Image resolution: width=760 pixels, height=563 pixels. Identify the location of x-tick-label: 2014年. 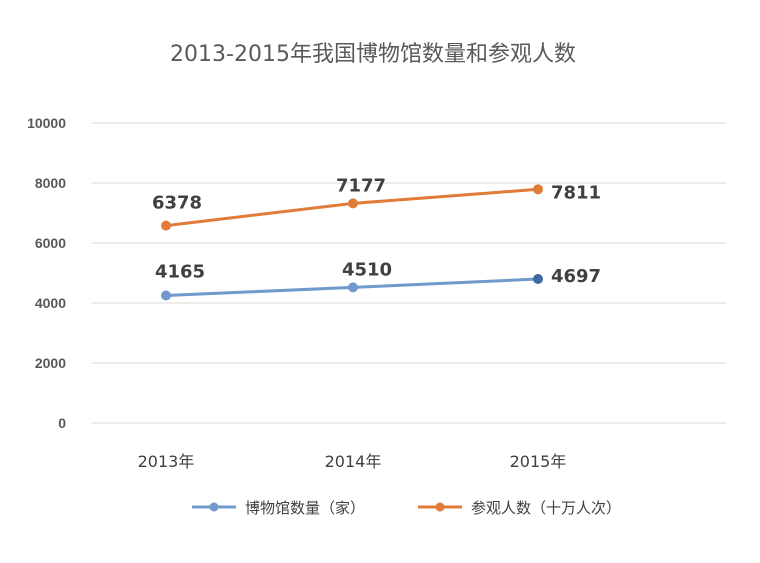
(353, 461).